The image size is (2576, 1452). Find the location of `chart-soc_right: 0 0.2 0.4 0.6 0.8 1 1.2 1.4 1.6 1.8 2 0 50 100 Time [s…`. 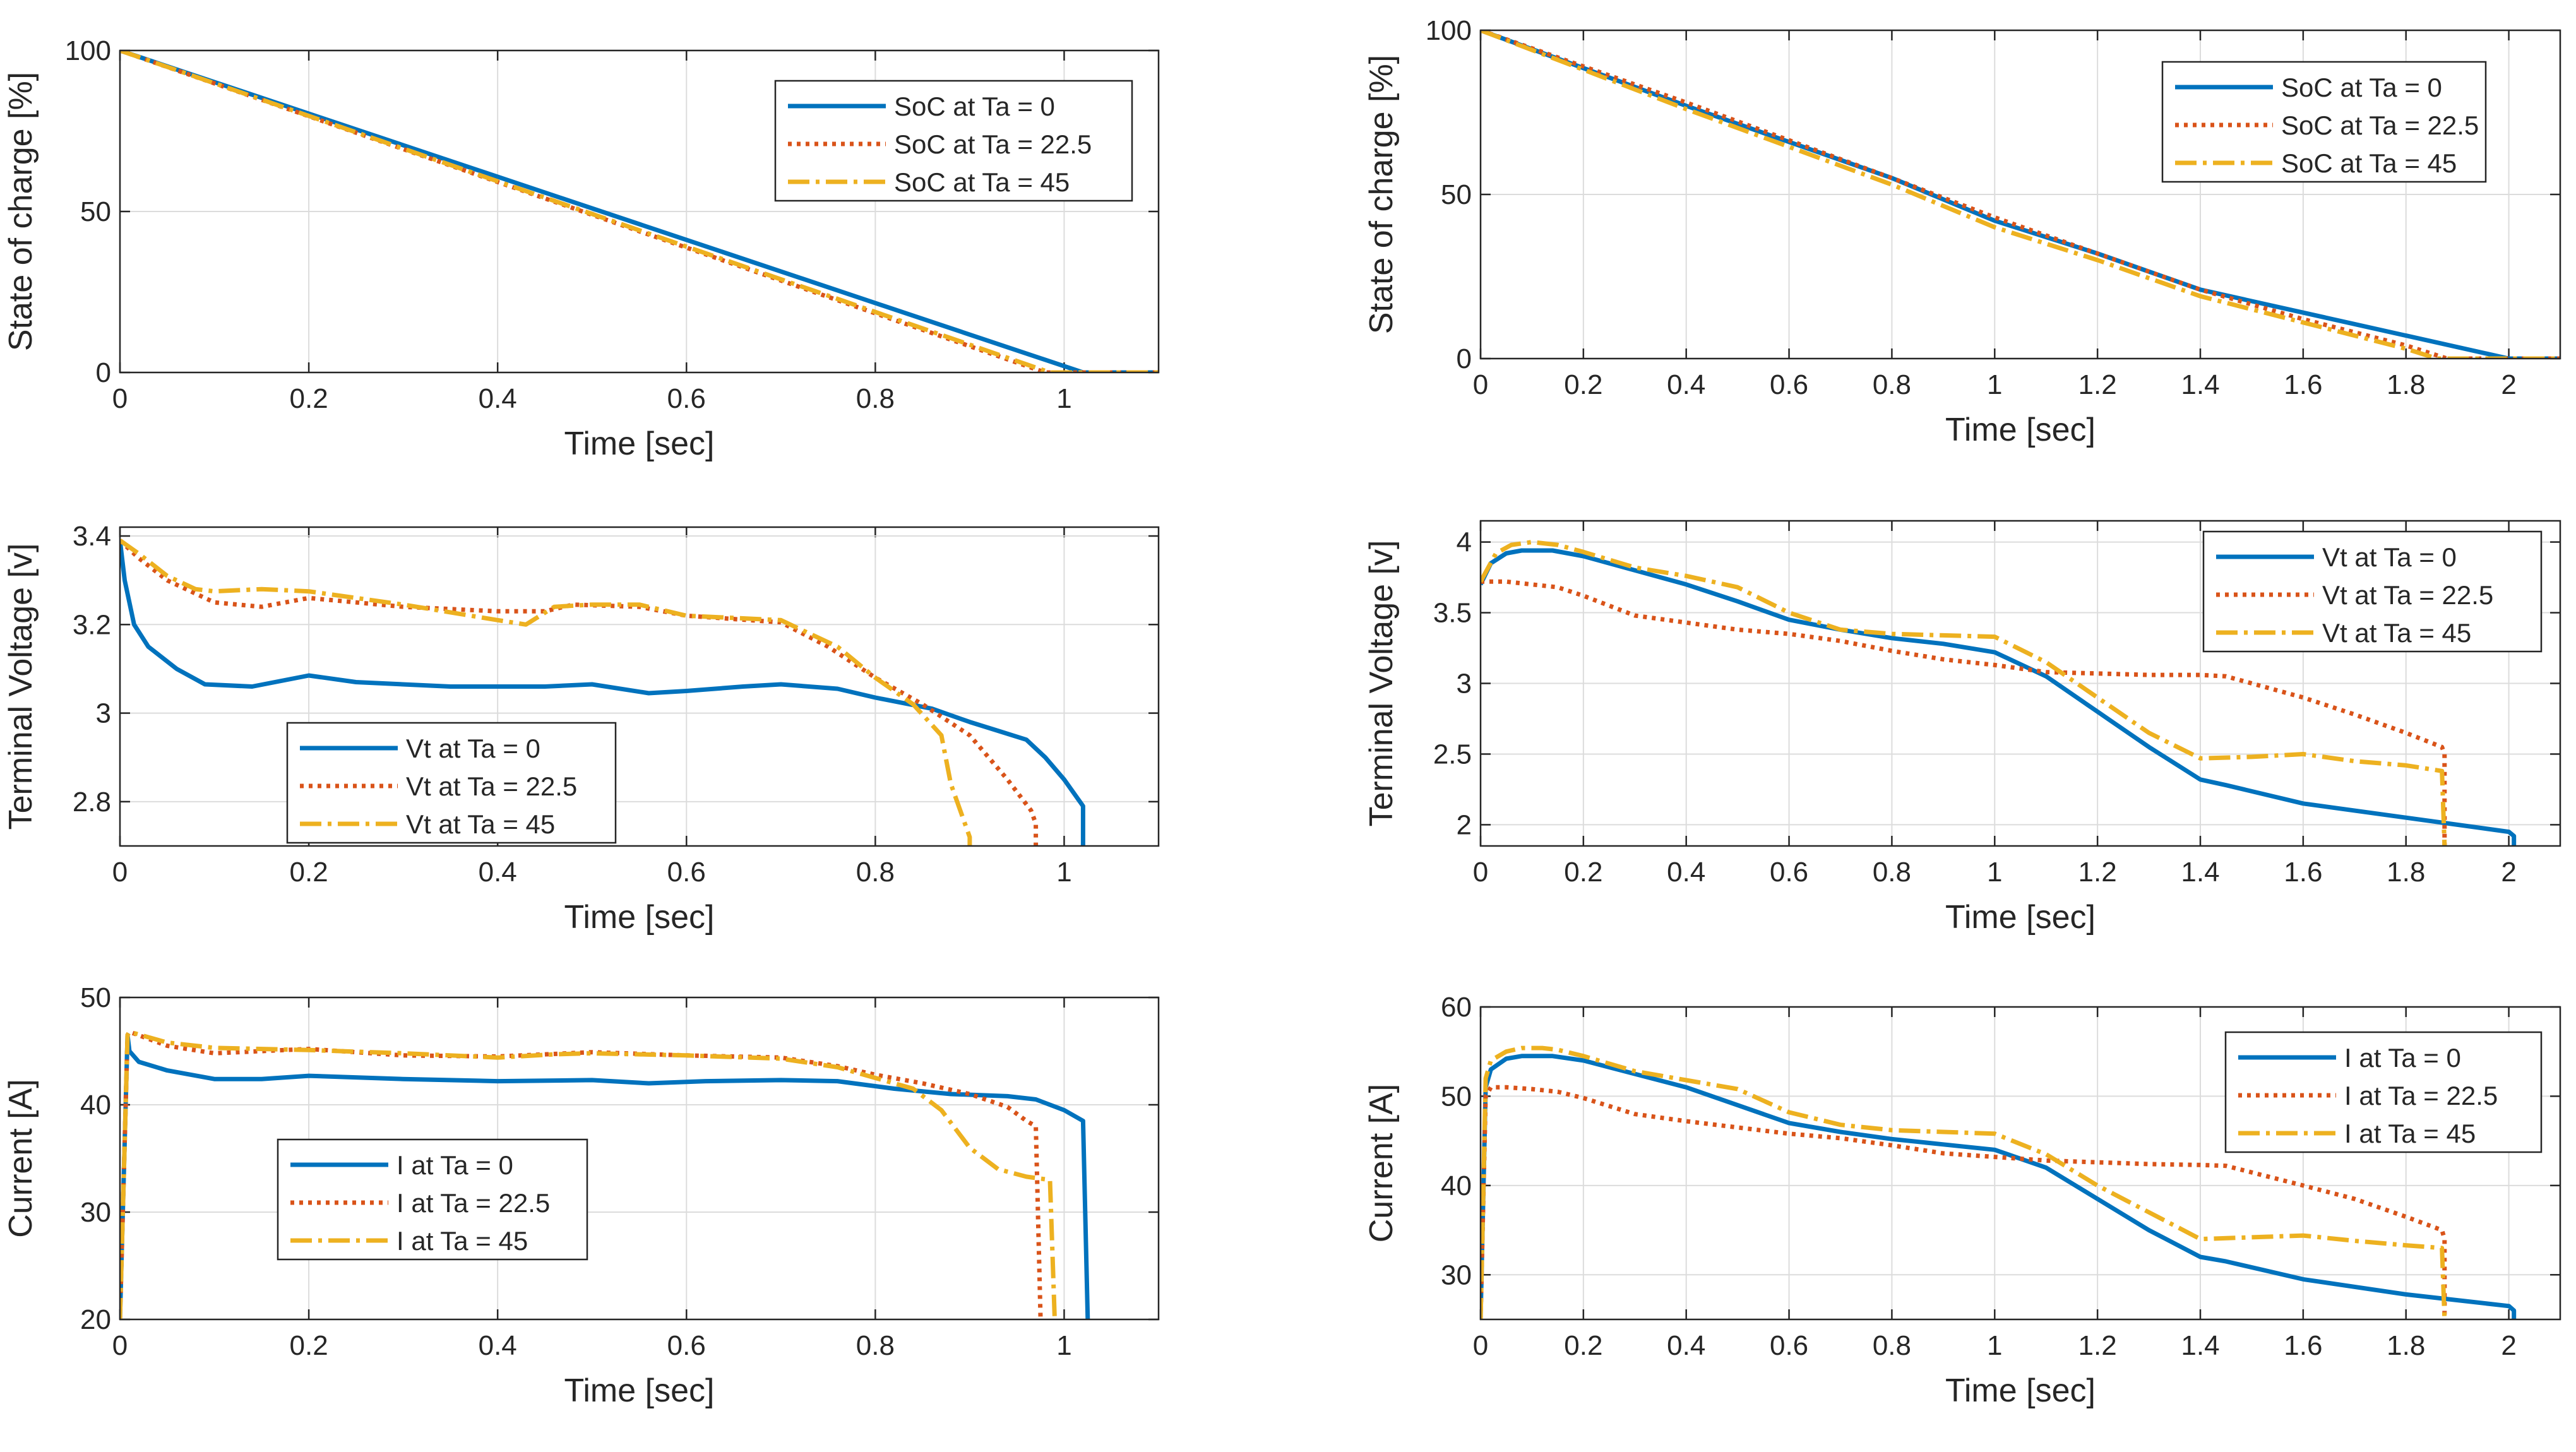

chart-soc_right: 0 0.2 0.4 0.6 0.8 1 1.2 1.4 1.6 1.8 2 0 50 100 Time [s… is located at coordinates (1962, 231).